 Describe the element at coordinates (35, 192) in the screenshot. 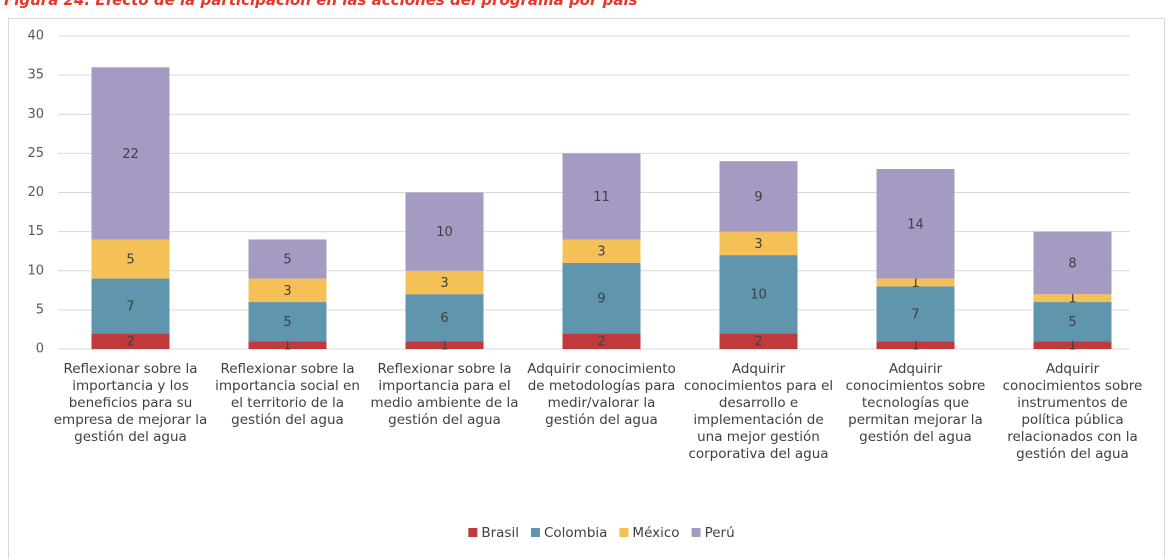

I see `y-tick-label: 20` at that location.